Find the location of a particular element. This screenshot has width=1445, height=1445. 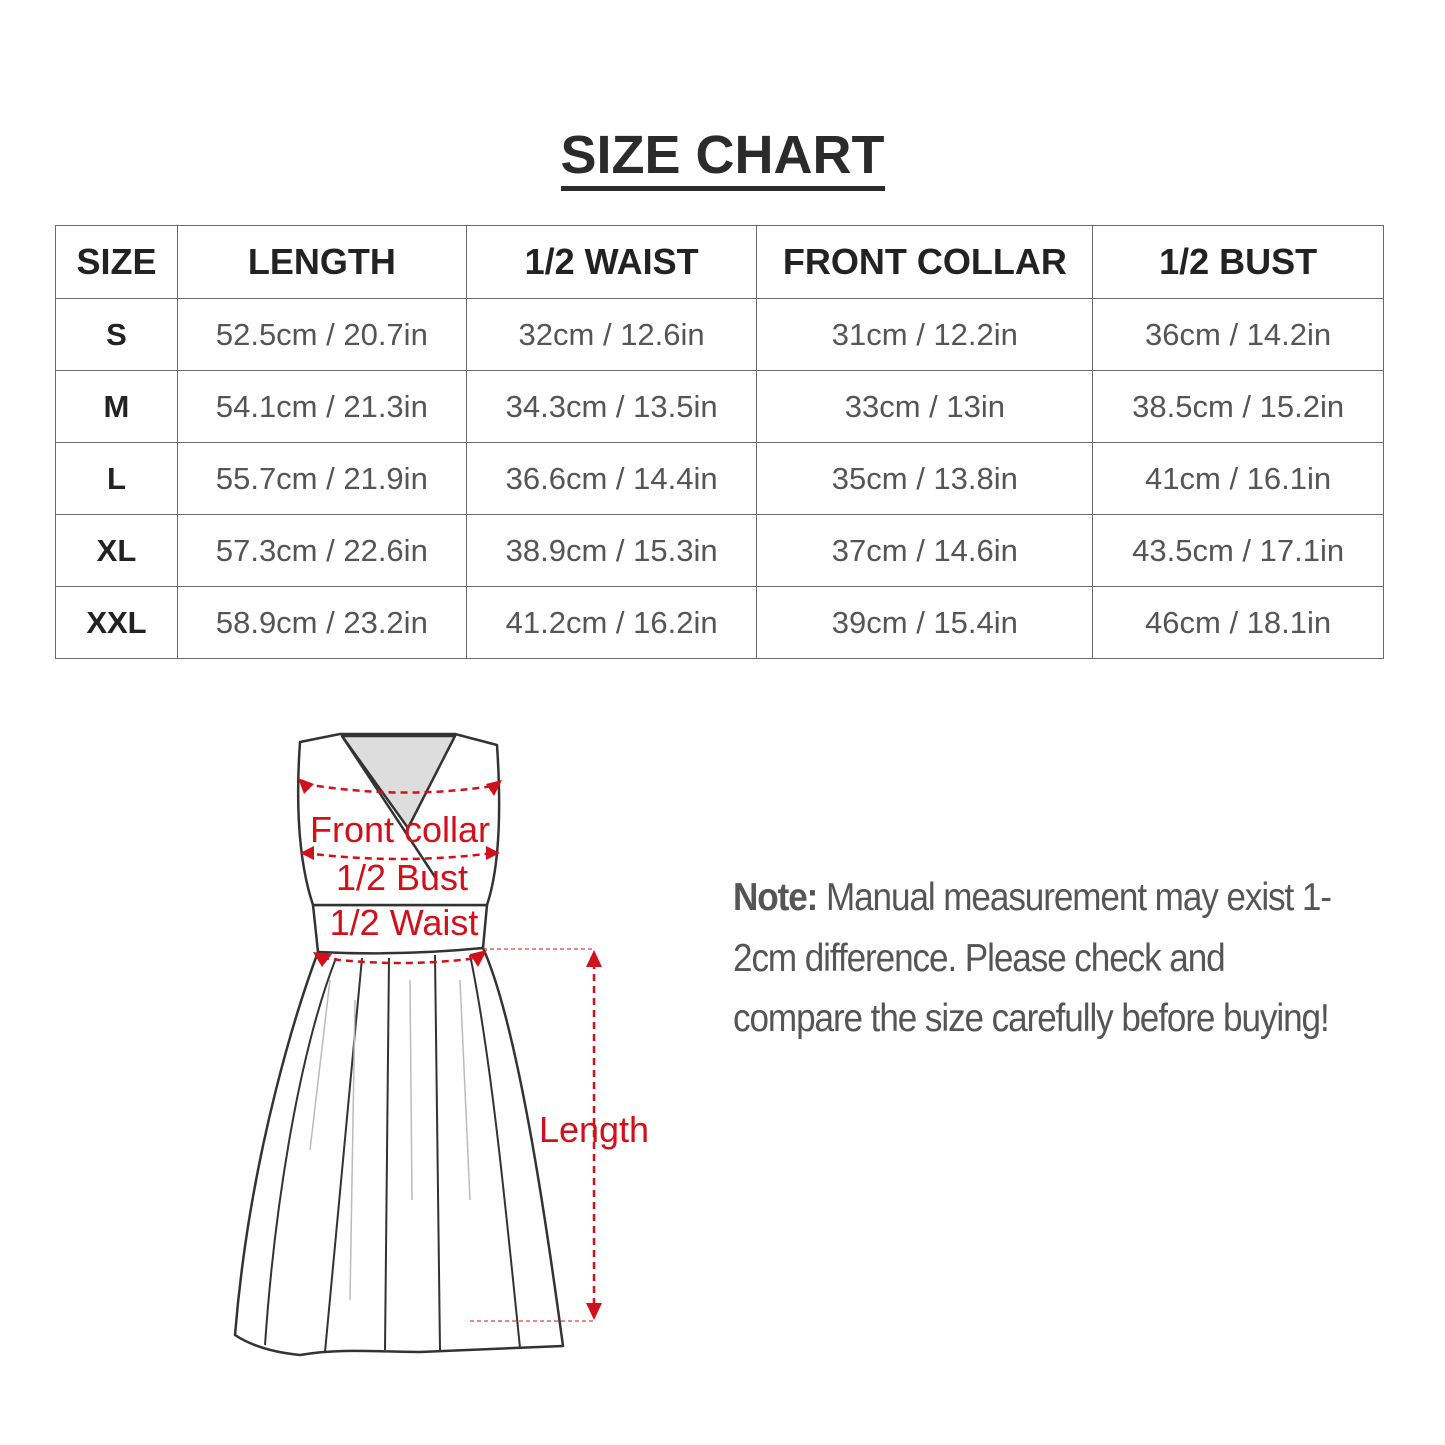

size-cell: XL is located at coordinates (116, 550).